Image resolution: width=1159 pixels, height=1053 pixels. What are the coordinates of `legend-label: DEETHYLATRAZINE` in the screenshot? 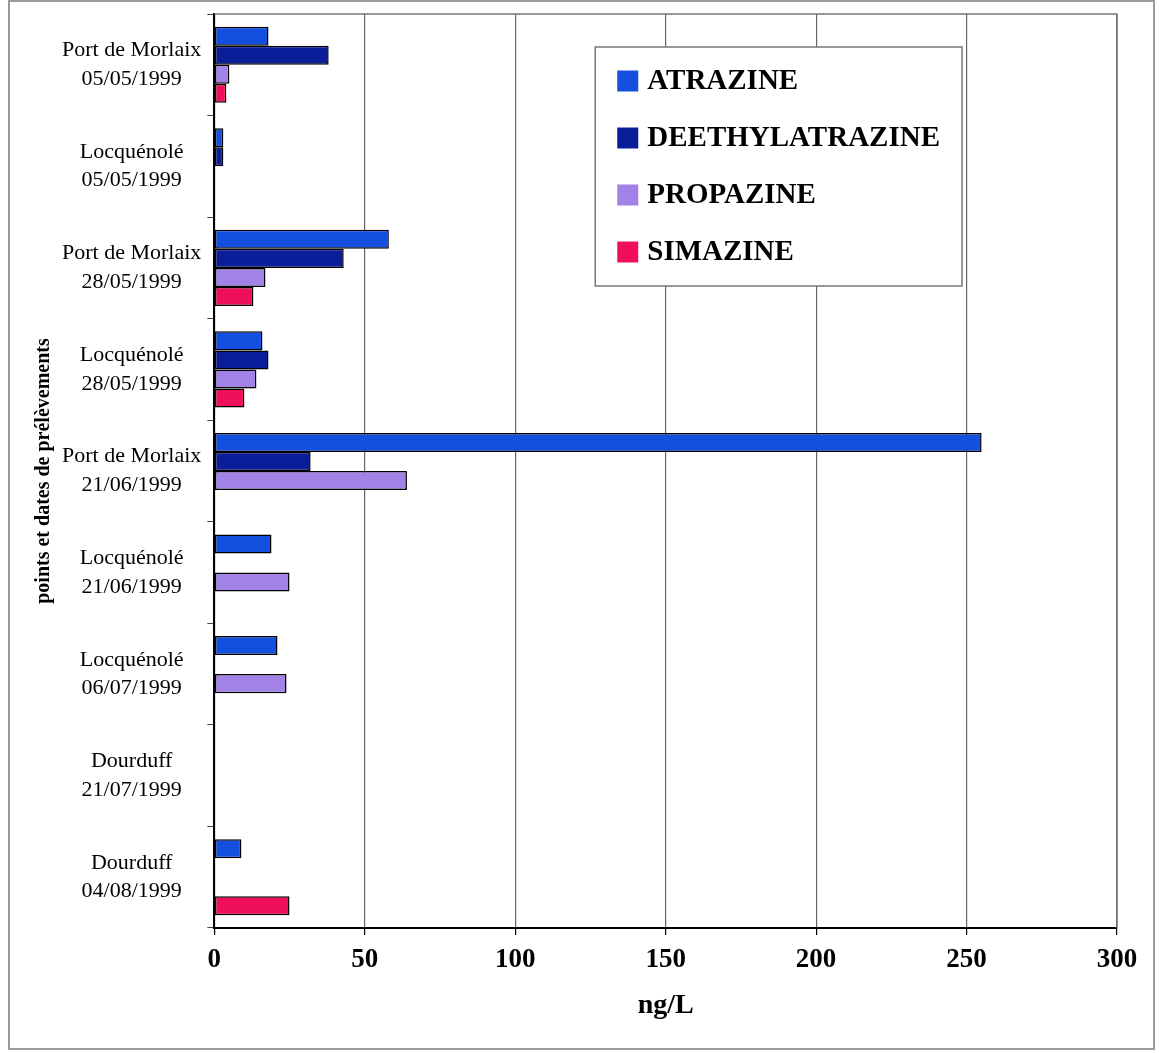 It's located at (793, 136).